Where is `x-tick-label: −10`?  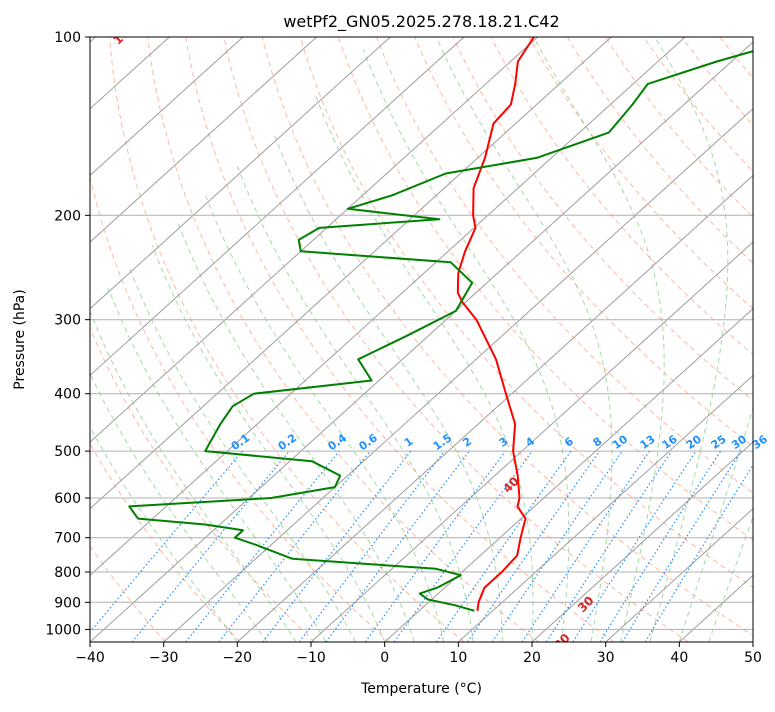
x-tick-label: −10 is located at coordinates (311, 658).